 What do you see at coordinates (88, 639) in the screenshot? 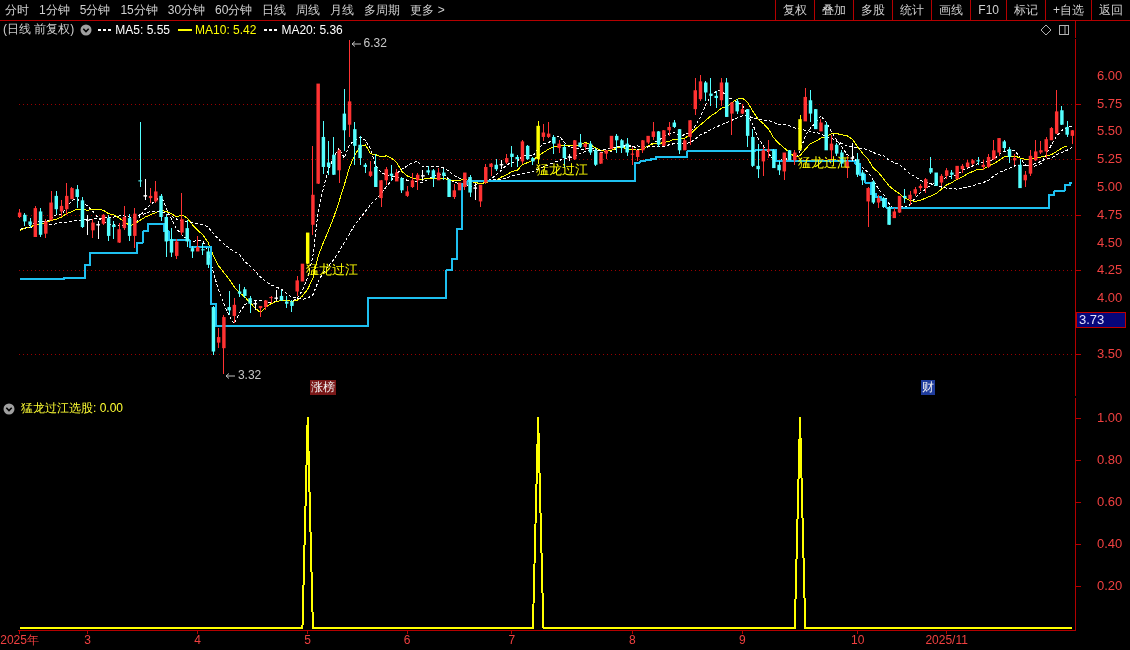
I see `x-tick-label: 3` at bounding box center [88, 639].